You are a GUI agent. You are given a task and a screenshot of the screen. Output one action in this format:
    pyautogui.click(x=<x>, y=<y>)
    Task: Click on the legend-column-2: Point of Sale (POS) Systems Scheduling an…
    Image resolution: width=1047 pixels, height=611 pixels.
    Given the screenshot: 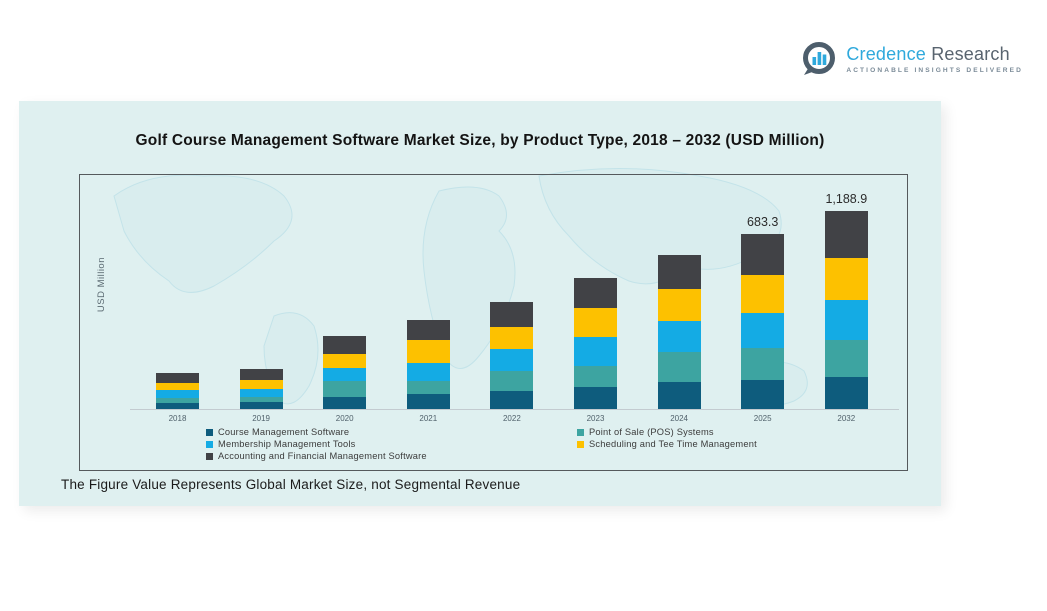 What is the action you would take?
    pyautogui.click(x=667, y=438)
    